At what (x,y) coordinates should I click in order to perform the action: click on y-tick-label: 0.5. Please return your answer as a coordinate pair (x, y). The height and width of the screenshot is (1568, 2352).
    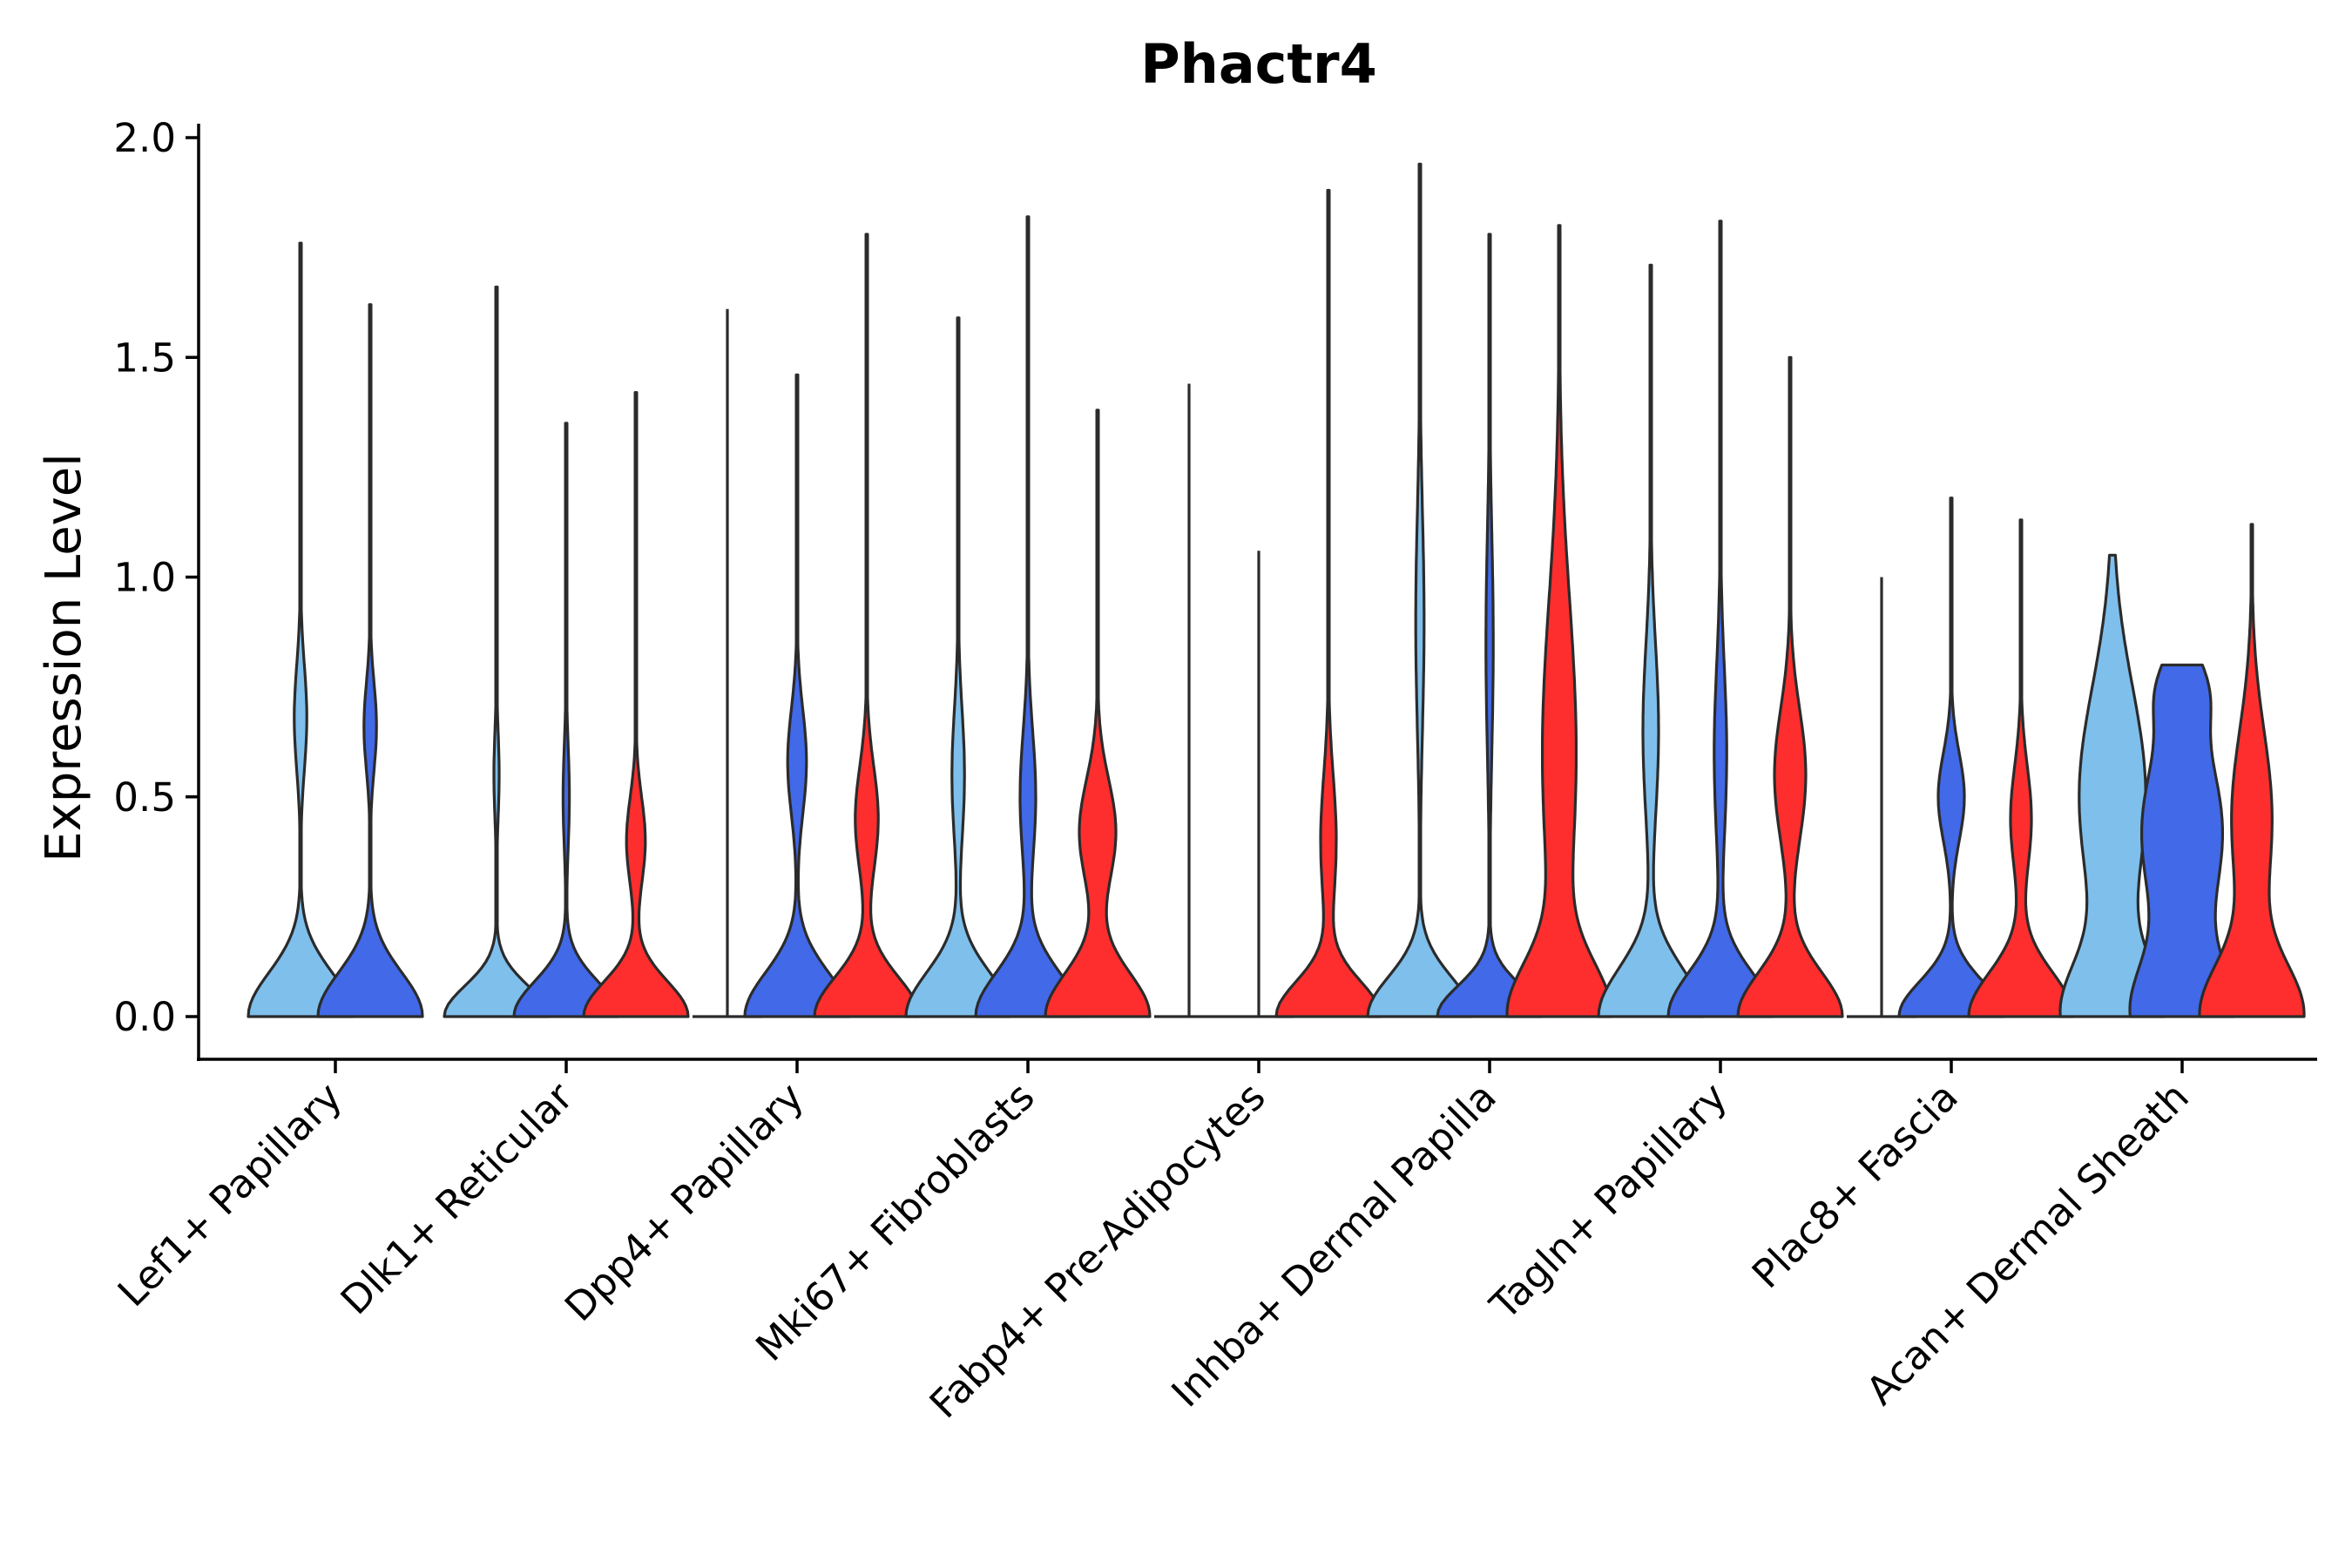
    Looking at the image, I should click on (145, 797).